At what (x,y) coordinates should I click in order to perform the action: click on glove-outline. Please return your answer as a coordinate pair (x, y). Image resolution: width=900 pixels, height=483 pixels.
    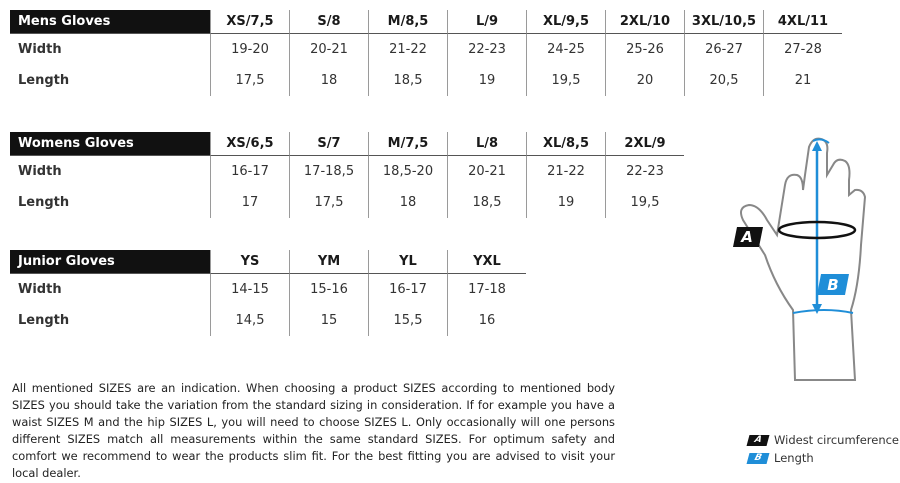
    Looking at the image, I should click on (803, 259).